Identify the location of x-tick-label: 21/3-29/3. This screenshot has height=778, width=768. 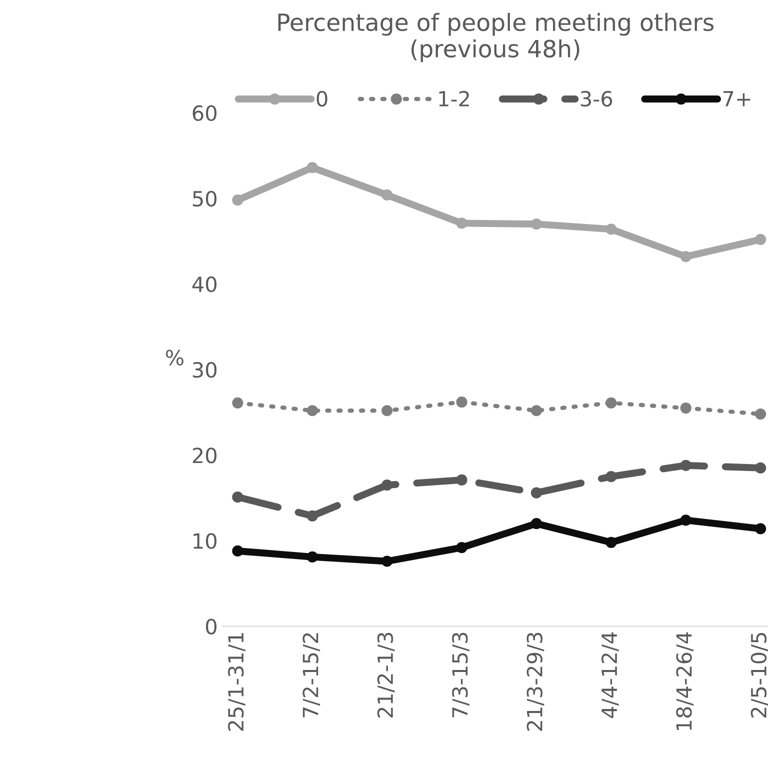
(535, 681).